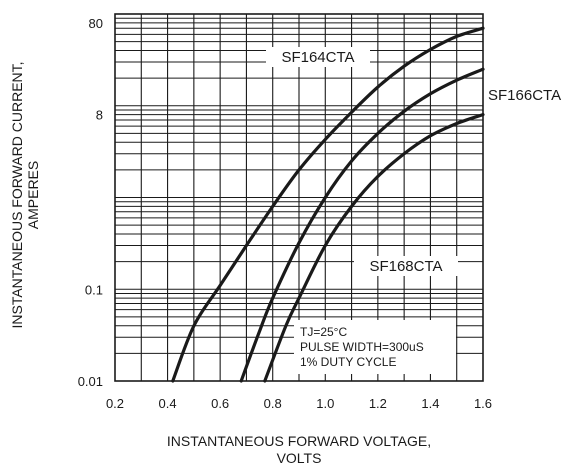 This screenshot has height=473, width=584. Describe the element at coordinates (348, 362) in the screenshot. I see `test-conditions-line-3: 1% DUTY CYCLE` at that location.